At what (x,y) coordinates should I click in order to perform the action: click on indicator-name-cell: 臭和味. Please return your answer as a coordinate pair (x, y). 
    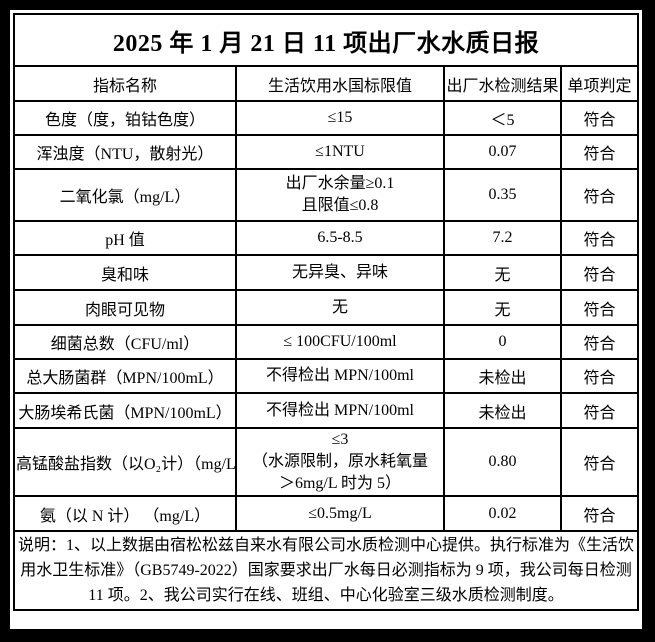
    Looking at the image, I should click on (125, 272).